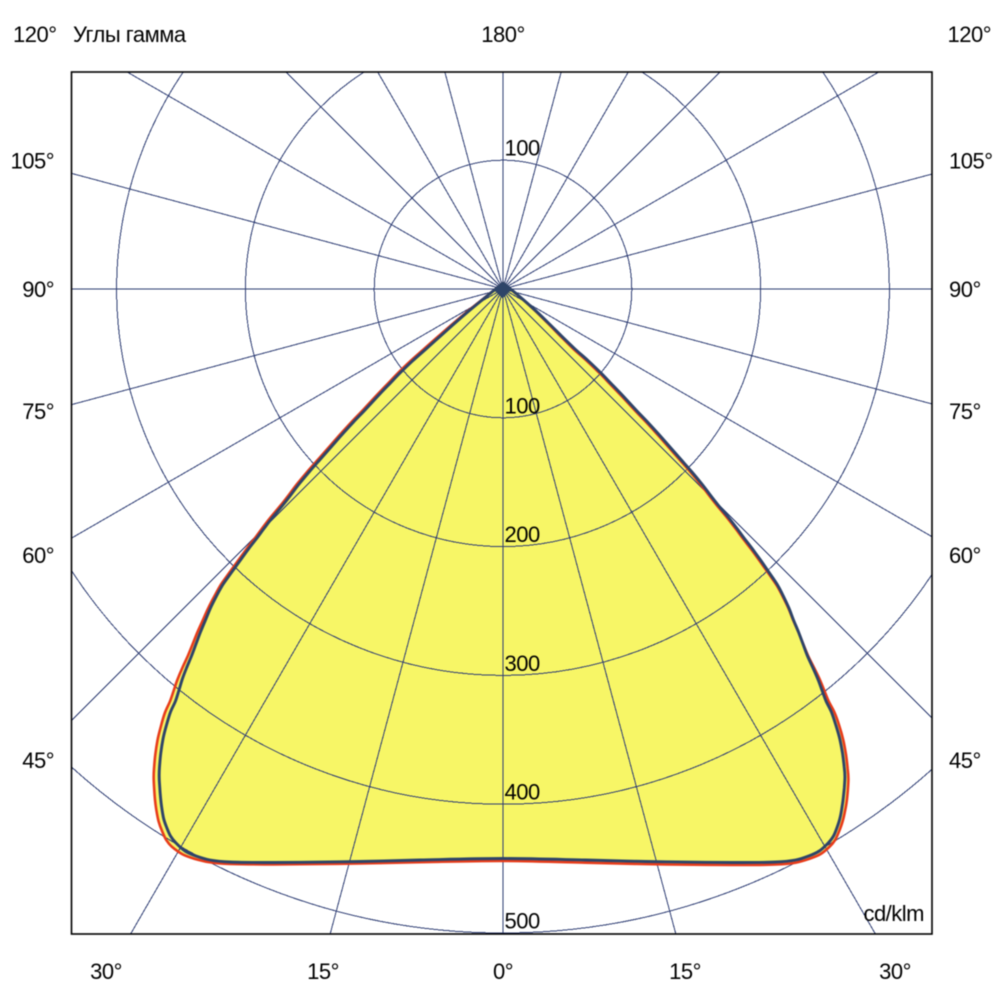  What do you see at coordinates (522, 792) in the screenshot?
I see `svg-text: 400` at bounding box center [522, 792].